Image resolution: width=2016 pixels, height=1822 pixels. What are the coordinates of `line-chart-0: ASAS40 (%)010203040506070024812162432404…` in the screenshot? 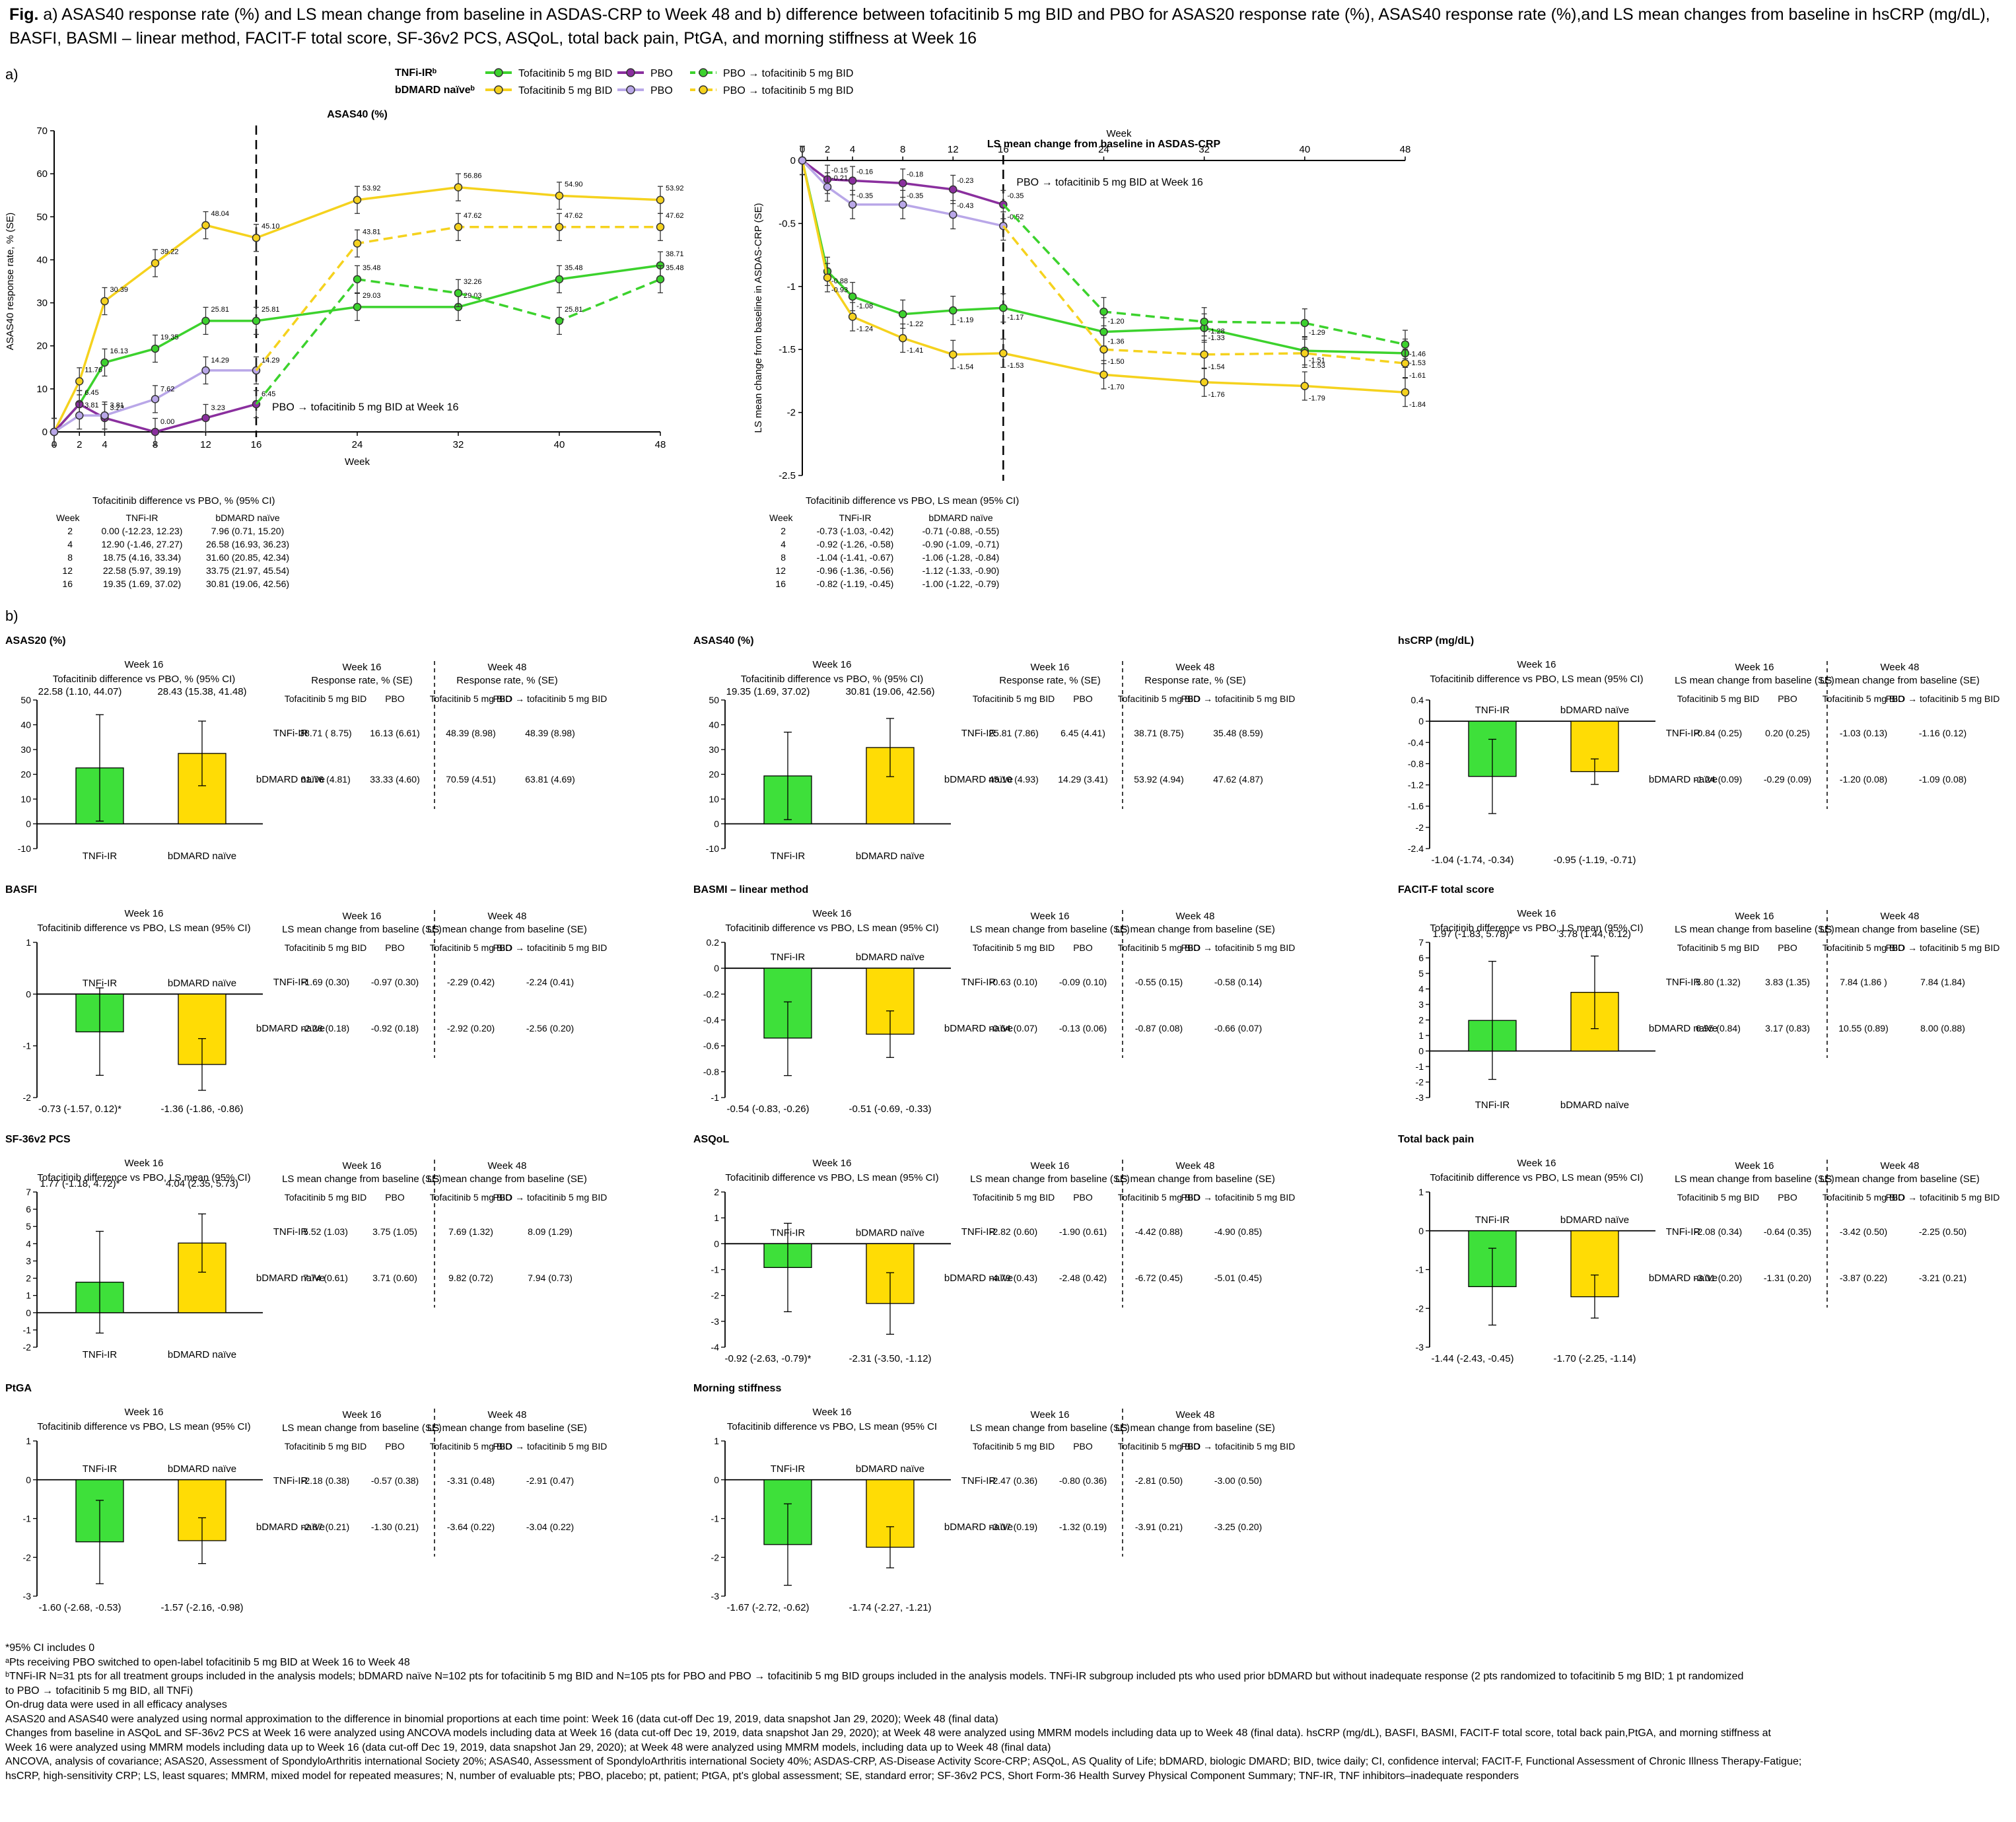 It's located at (344, 349).